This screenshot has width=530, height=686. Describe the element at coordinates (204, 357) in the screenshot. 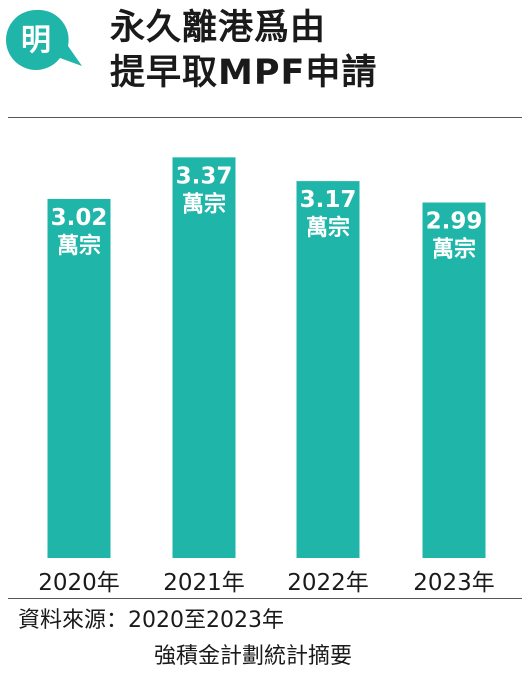

I see `bar-2021年` at that location.